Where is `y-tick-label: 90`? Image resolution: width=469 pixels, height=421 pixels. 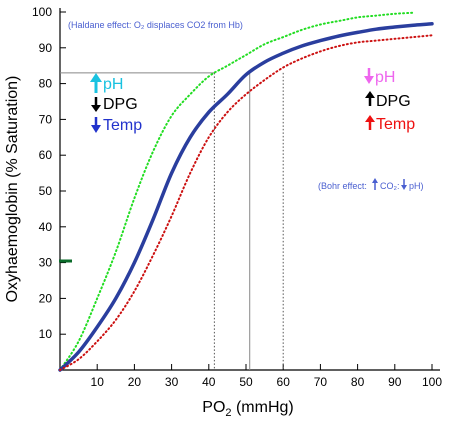 y-tick-label: 90 is located at coordinates (46, 48).